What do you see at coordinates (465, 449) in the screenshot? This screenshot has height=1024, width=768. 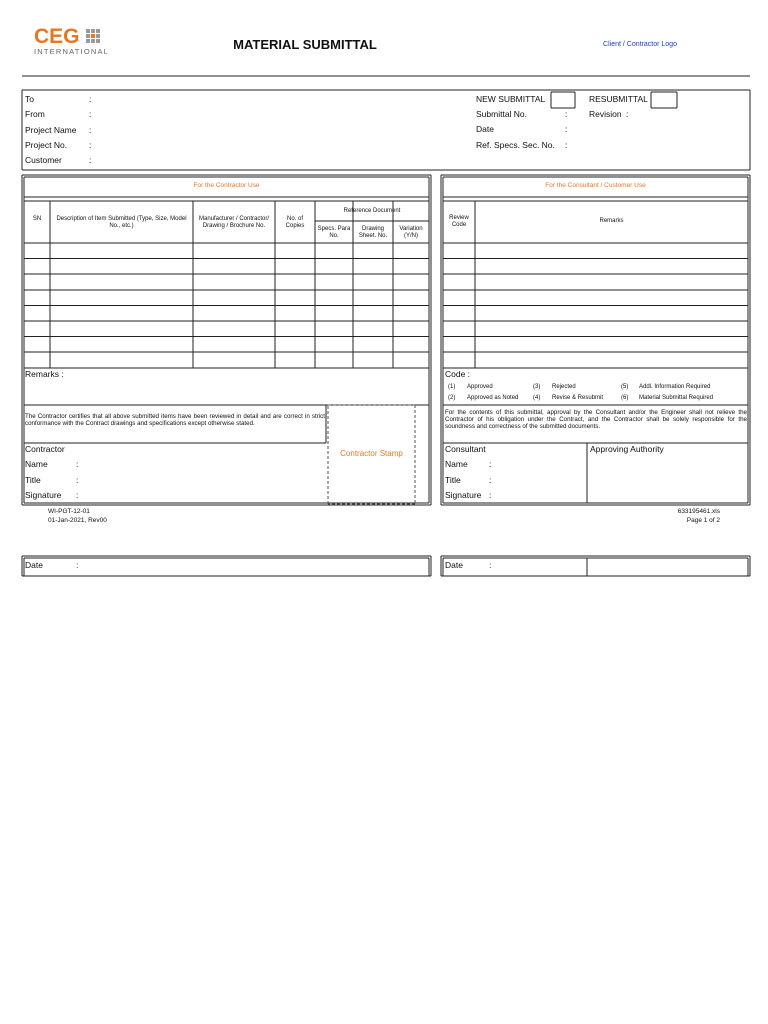 I see `sign-title: Consultant` at bounding box center [465, 449].